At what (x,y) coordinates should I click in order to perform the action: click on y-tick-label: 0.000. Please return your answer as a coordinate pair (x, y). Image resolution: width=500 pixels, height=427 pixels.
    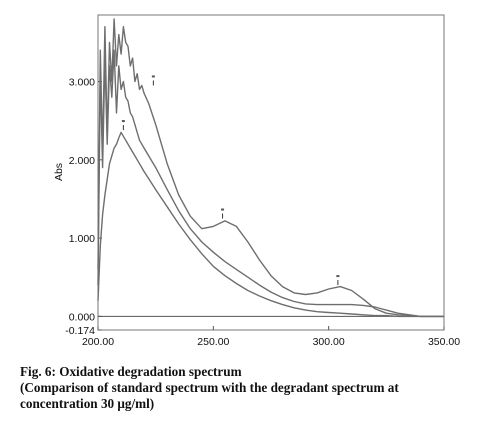
    Looking at the image, I should click on (82, 317).